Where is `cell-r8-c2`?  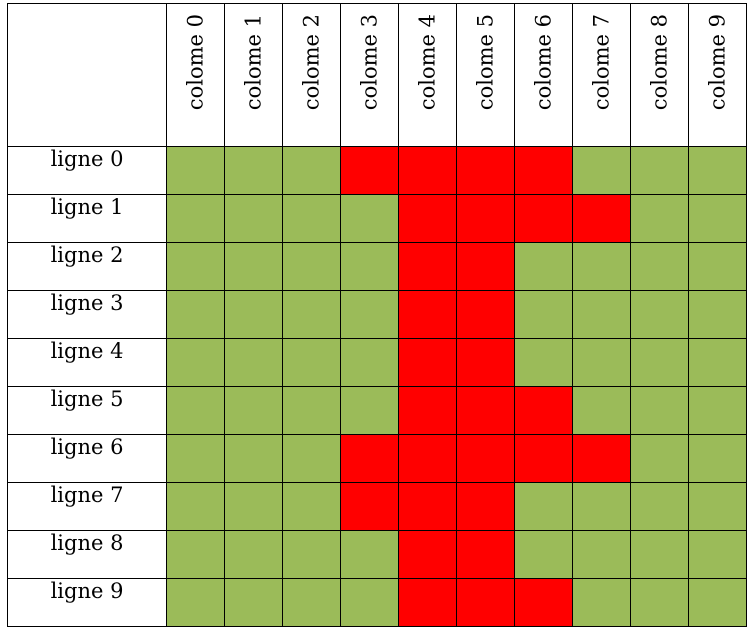
cell-r8-c2 is located at coordinates (311, 554).